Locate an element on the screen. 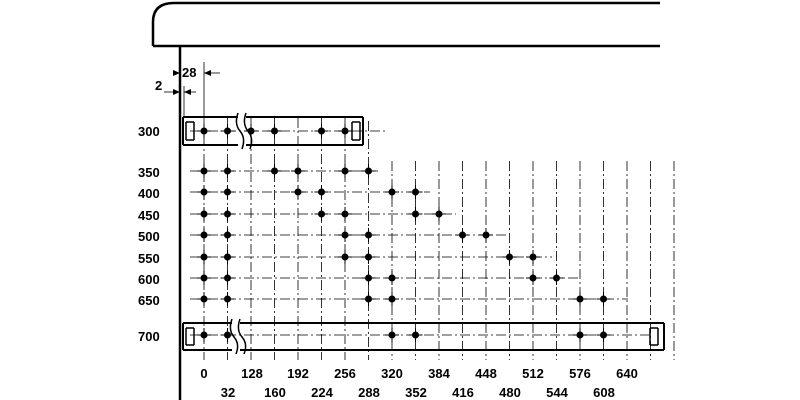 This screenshot has height=400, width=800. row-label-300: 300 is located at coordinates (149, 131).